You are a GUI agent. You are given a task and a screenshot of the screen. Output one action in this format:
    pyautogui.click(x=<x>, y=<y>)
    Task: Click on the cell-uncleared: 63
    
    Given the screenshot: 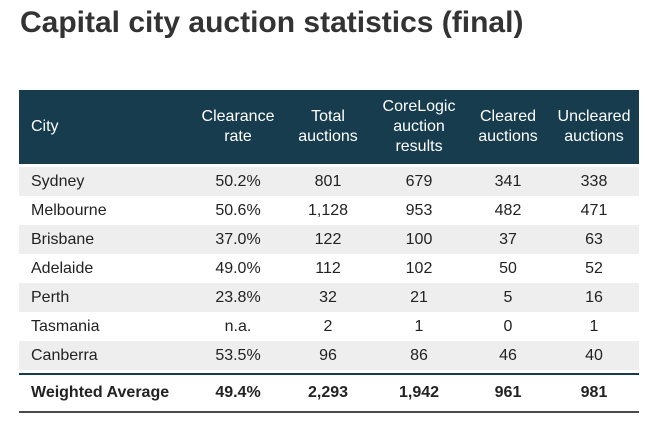 What is the action you would take?
    pyautogui.click(x=594, y=239)
    